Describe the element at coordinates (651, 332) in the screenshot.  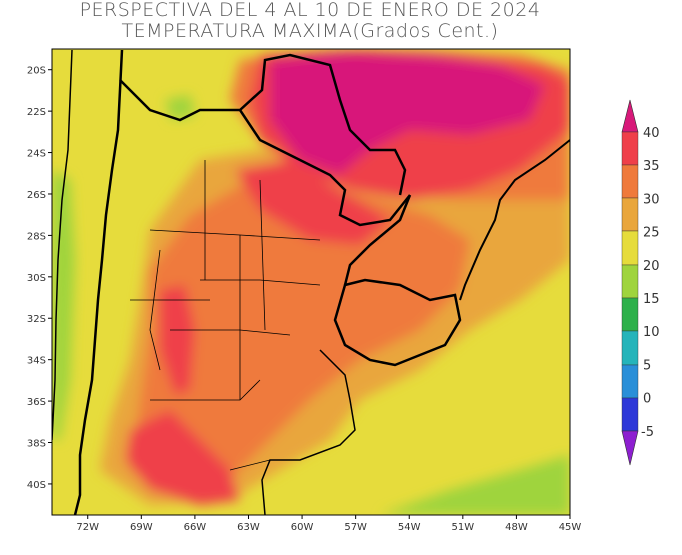
I see `colorbar-label: 10` at that location.